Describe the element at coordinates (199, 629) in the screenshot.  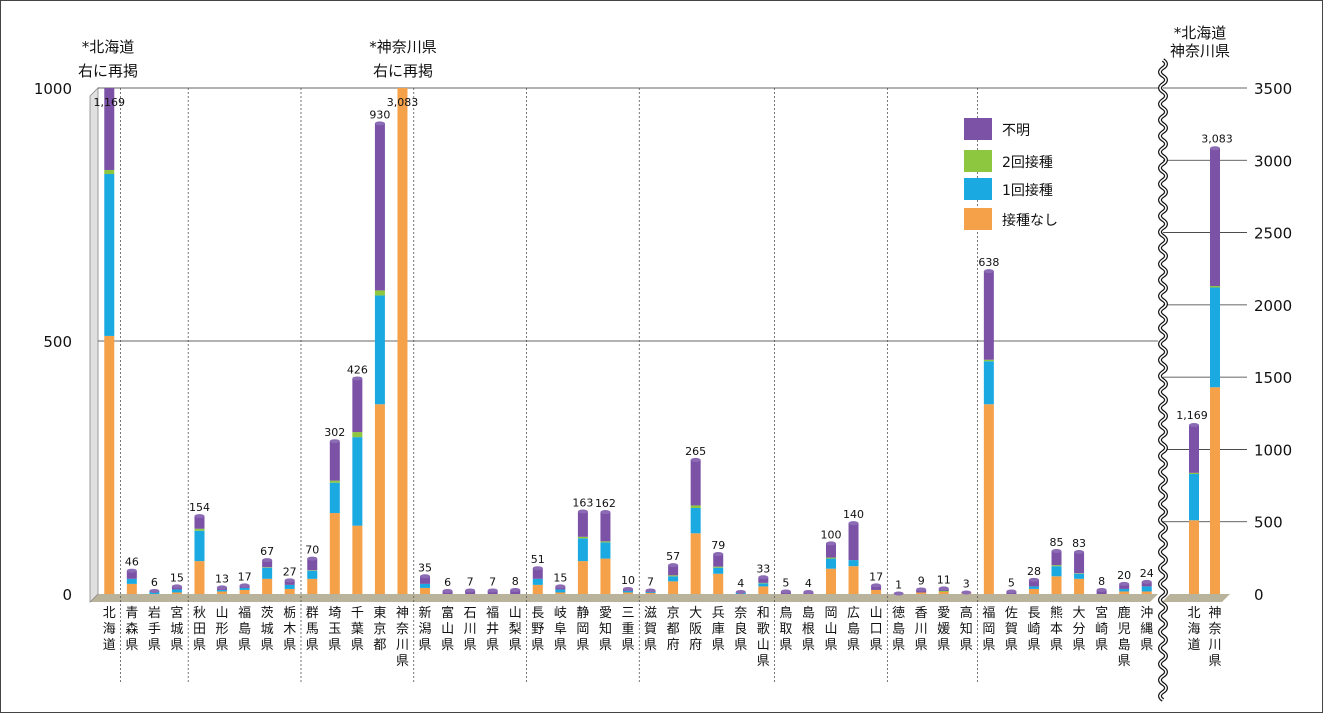
I see `category-label: 田` at that location.